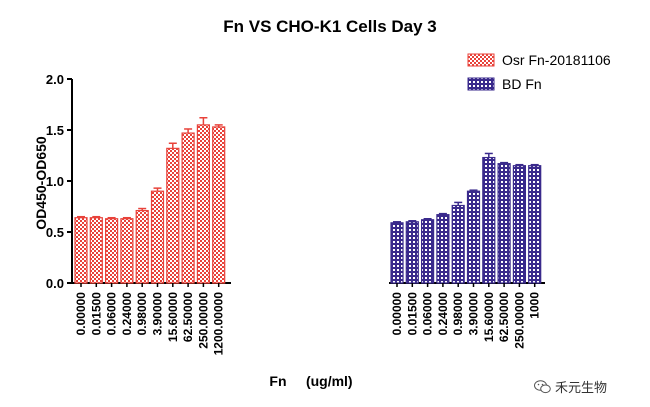  Describe the element at coordinates (330, 26) in the screenshot. I see `chart-title: Fn VS CHO-K1 Cells Day 3` at that location.